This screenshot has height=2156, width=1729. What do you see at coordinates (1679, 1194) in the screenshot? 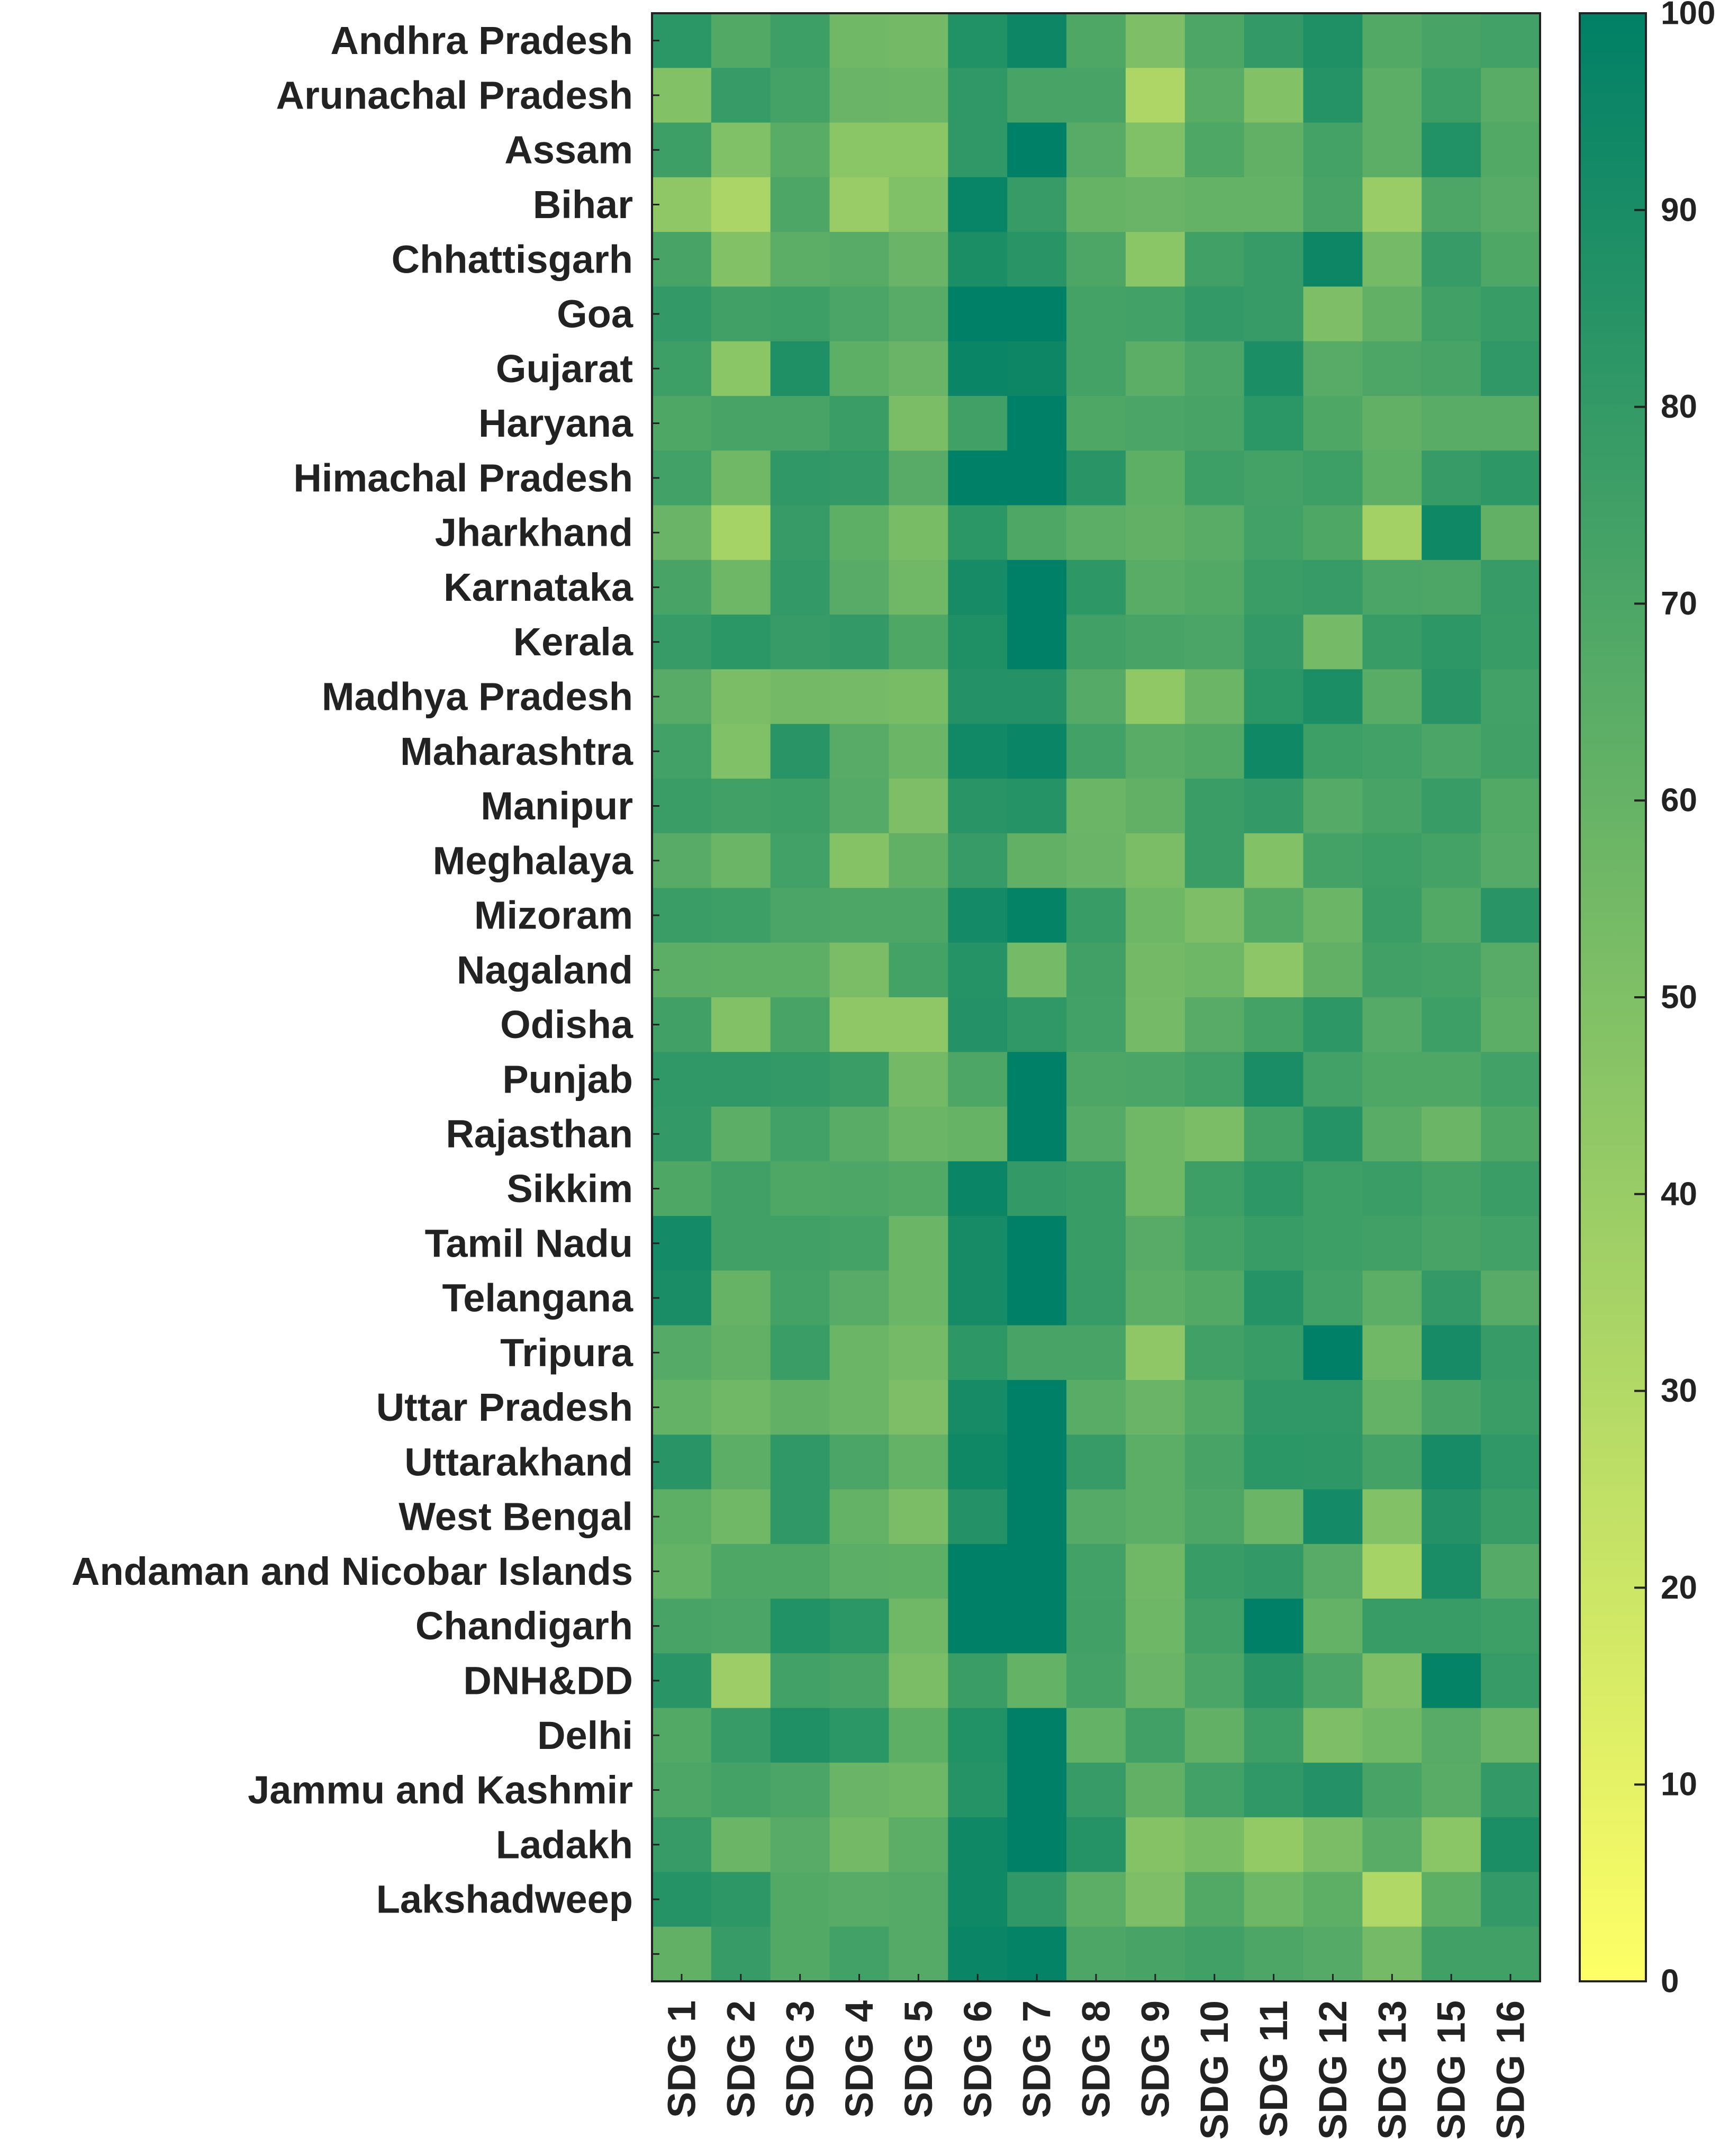
I see `colorbar-tick-label: 40` at bounding box center [1679, 1194].